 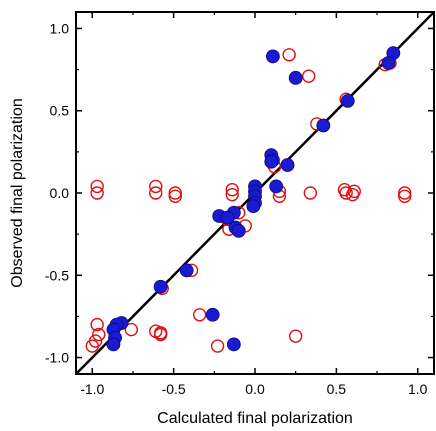 I want to click on y-axis-title: Observed final polarization, so click(x=17, y=192).